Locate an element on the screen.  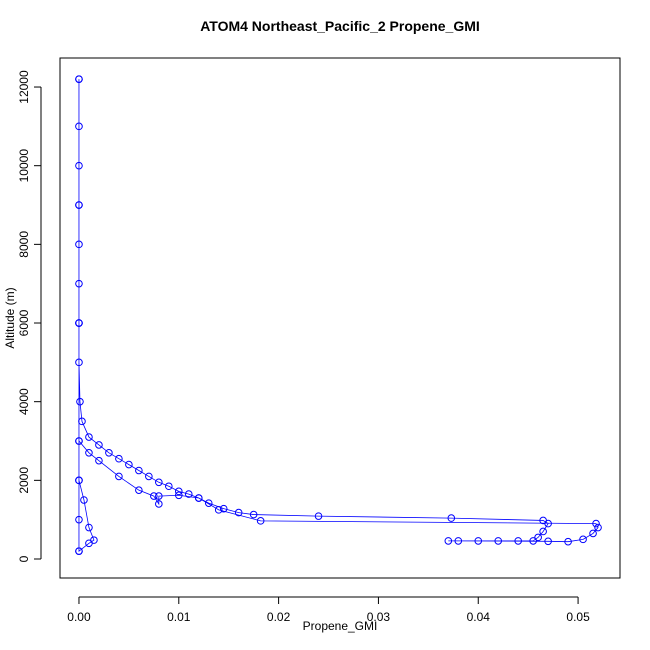
y-tick-label: 6000 is located at coordinates (24, 322).